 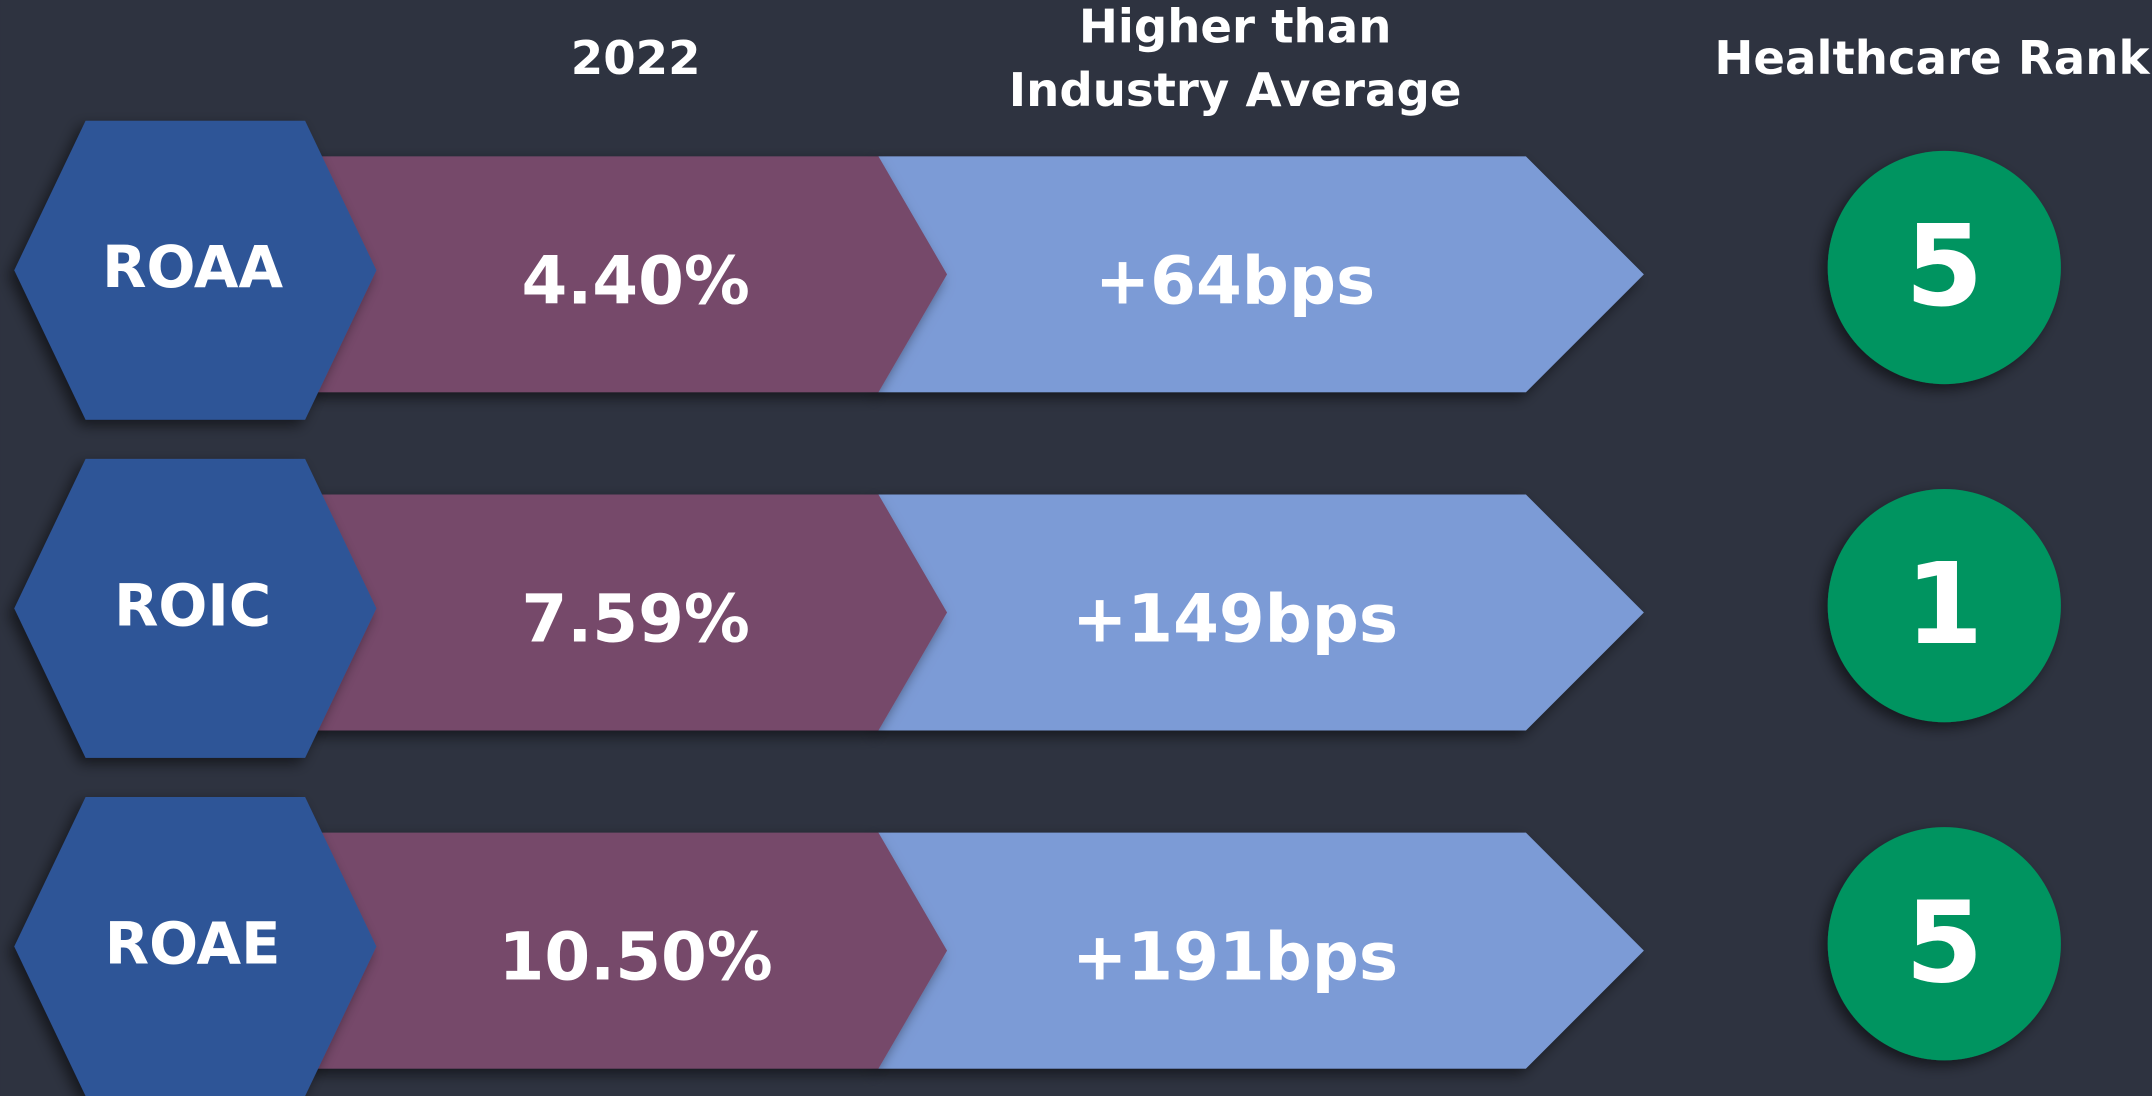 I want to click on metric-label: ROAE, so click(x=193, y=943).